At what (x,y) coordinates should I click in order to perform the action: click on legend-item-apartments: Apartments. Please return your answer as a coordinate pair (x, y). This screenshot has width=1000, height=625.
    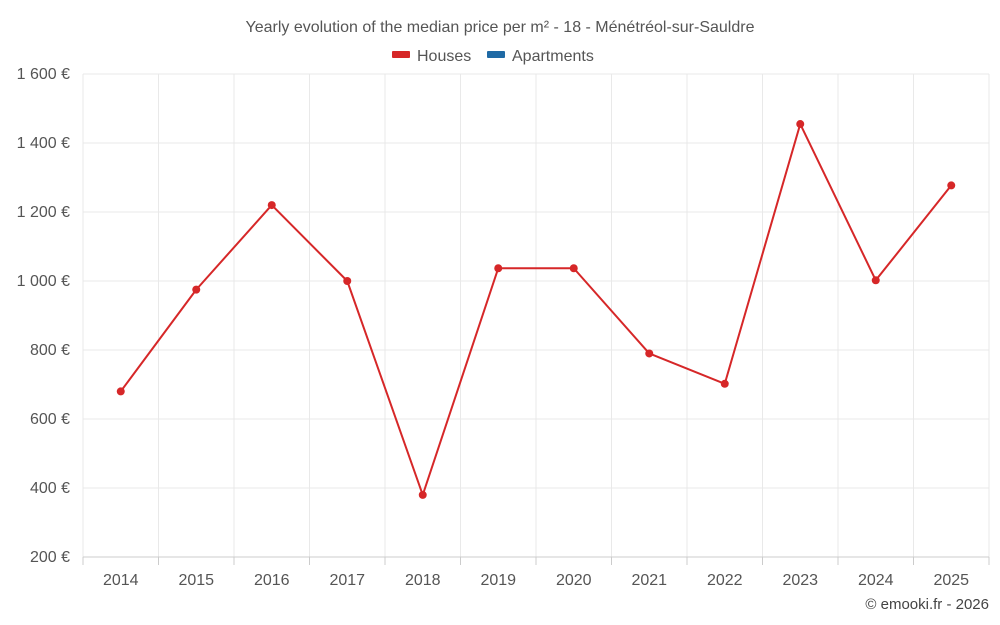
    Looking at the image, I should click on (540, 56).